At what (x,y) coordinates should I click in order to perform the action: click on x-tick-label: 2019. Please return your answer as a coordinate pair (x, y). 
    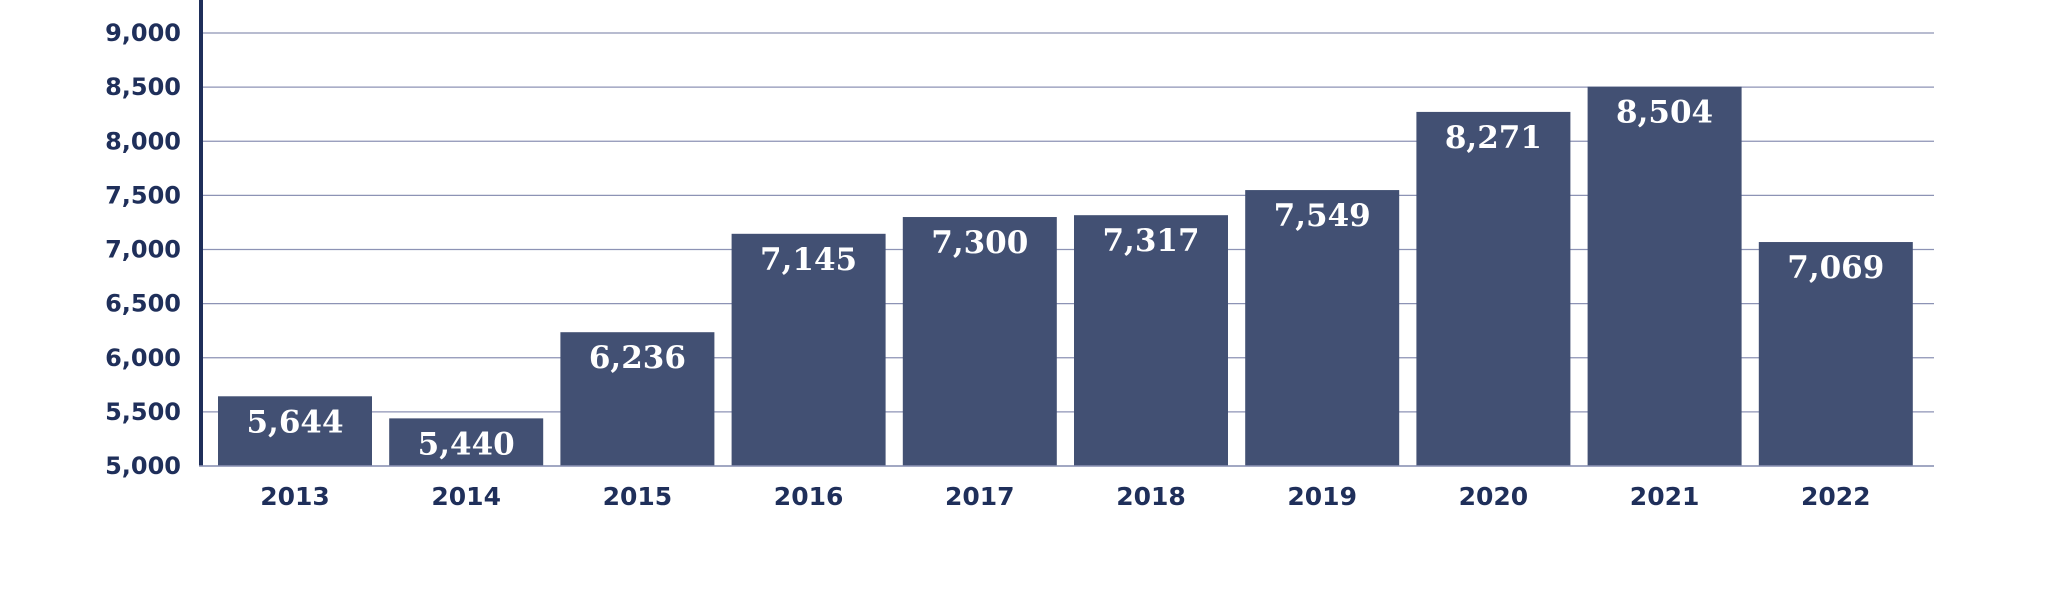
    Looking at the image, I should click on (1322, 496).